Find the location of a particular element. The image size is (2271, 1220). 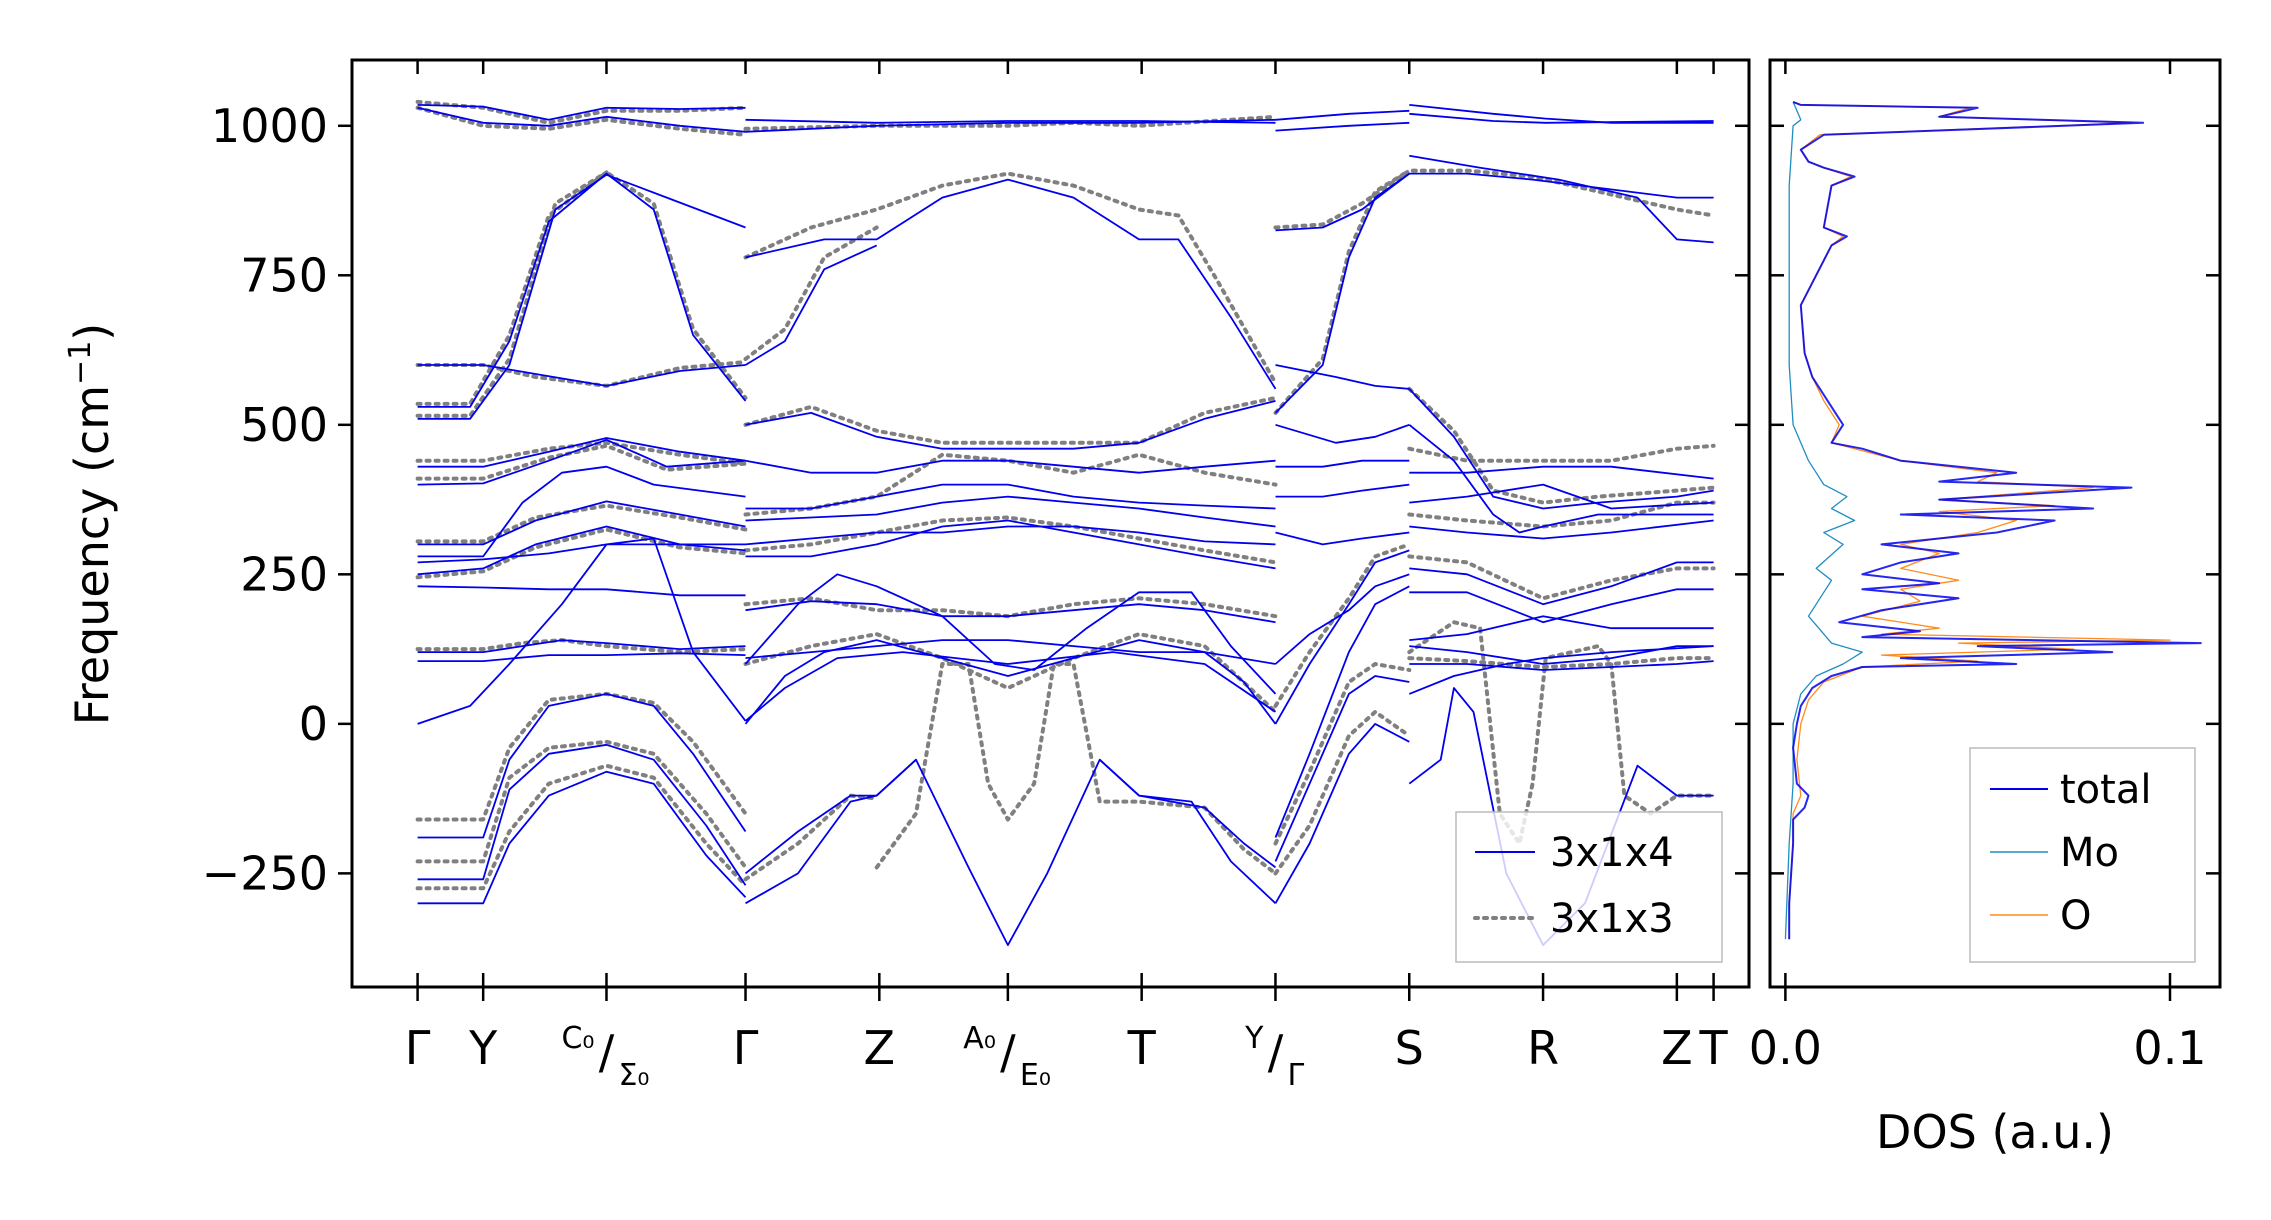

kpoint-label-10: Z is located at coordinates (1677, 1048).